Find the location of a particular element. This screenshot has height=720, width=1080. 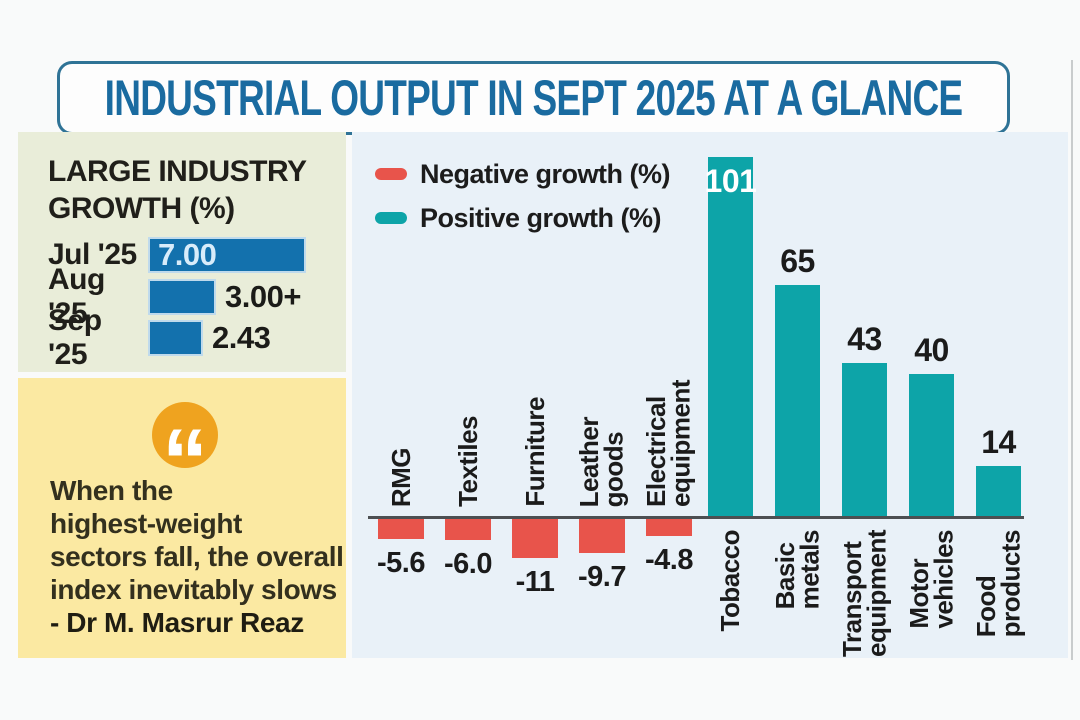

chart-legend: Negative growth (%) Positive growth (%) is located at coordinates (523, 196).